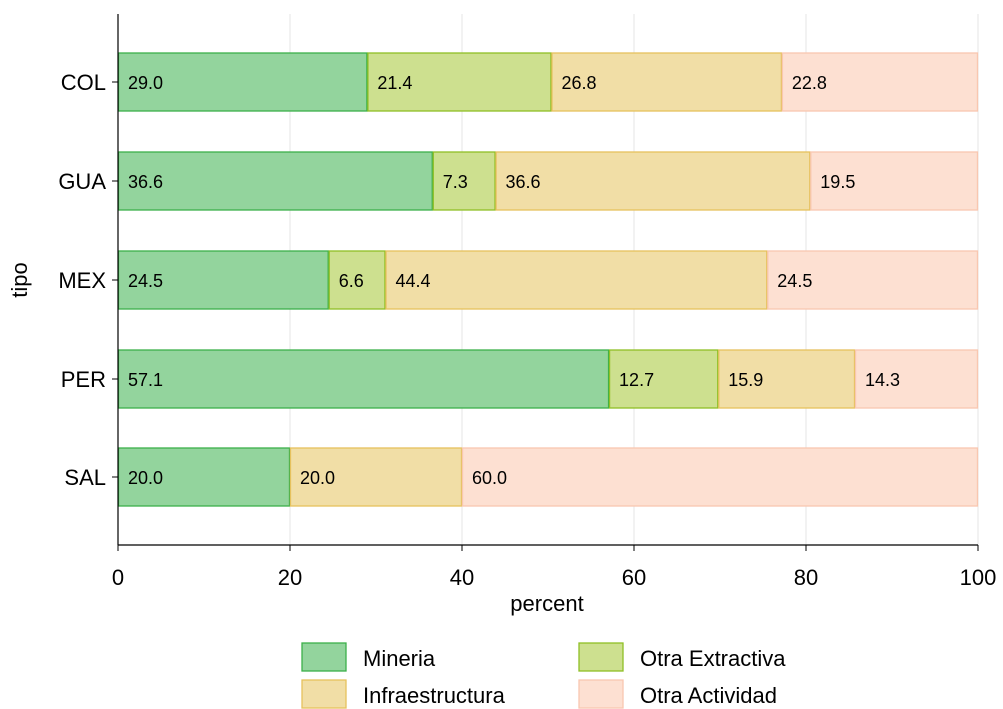 This screenshot has height=709, width=1003. I want to click on bar-gua-mineria, so click(275, 181).